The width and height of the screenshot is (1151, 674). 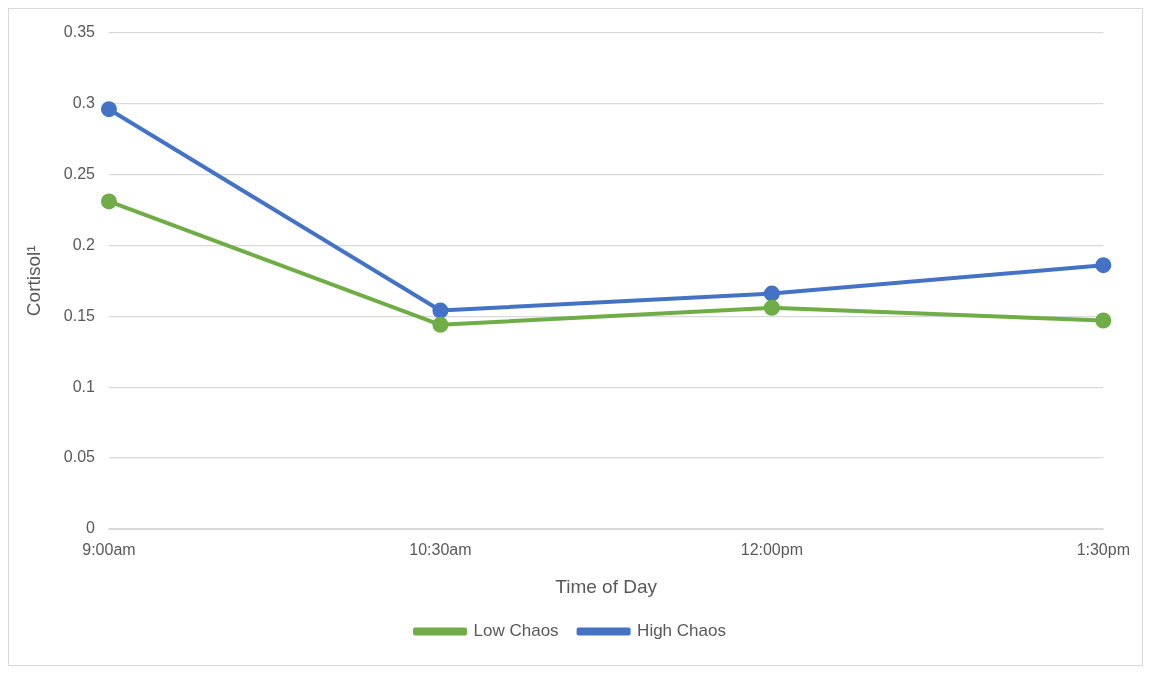 I want to click on y-tick-label: 0.1, so click(x=84, y=386).